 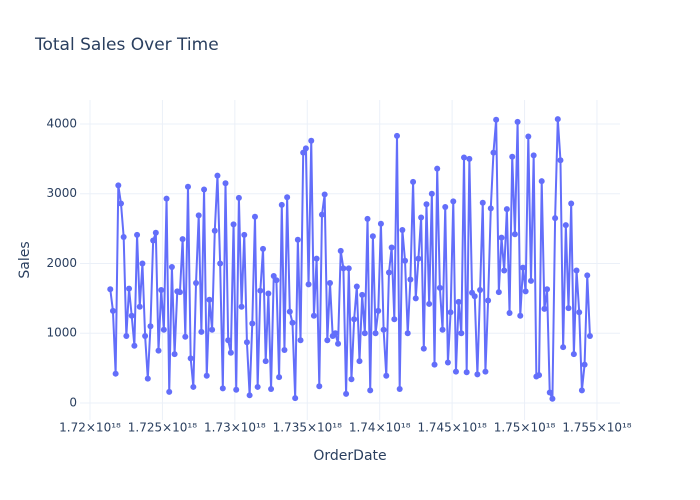 I want to click on x-tick-label: 1.735×10¹⁸, so click(x=307, y=428).